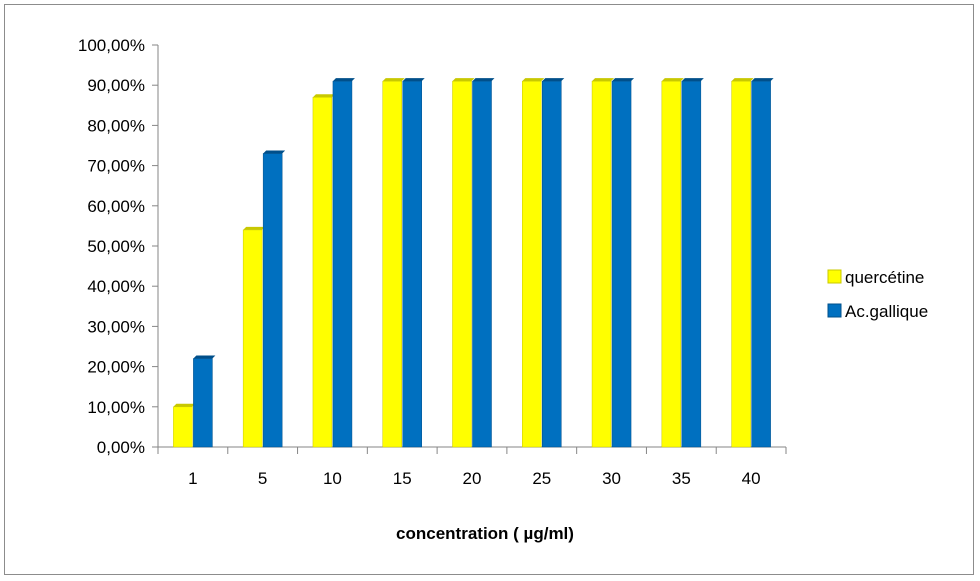 This screenshot has height=581, width=980. What do you see at coordinates (541, 478) in the screenshot?
I see `x-tick-label: 25` at bounding box center [541, 478].